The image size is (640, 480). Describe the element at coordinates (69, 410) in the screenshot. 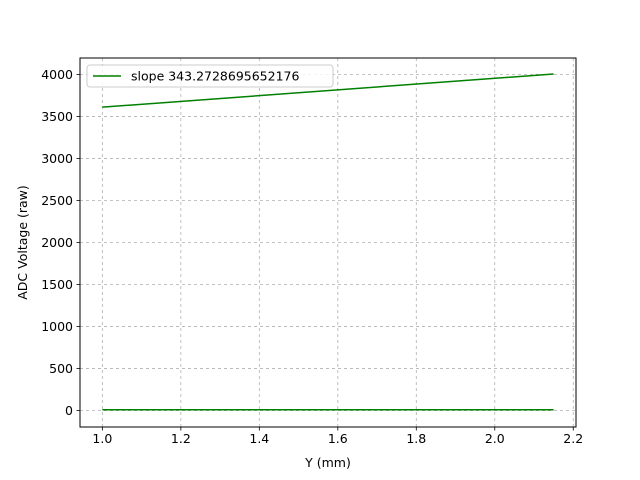

I see `y-tick-label: 0` at that location.